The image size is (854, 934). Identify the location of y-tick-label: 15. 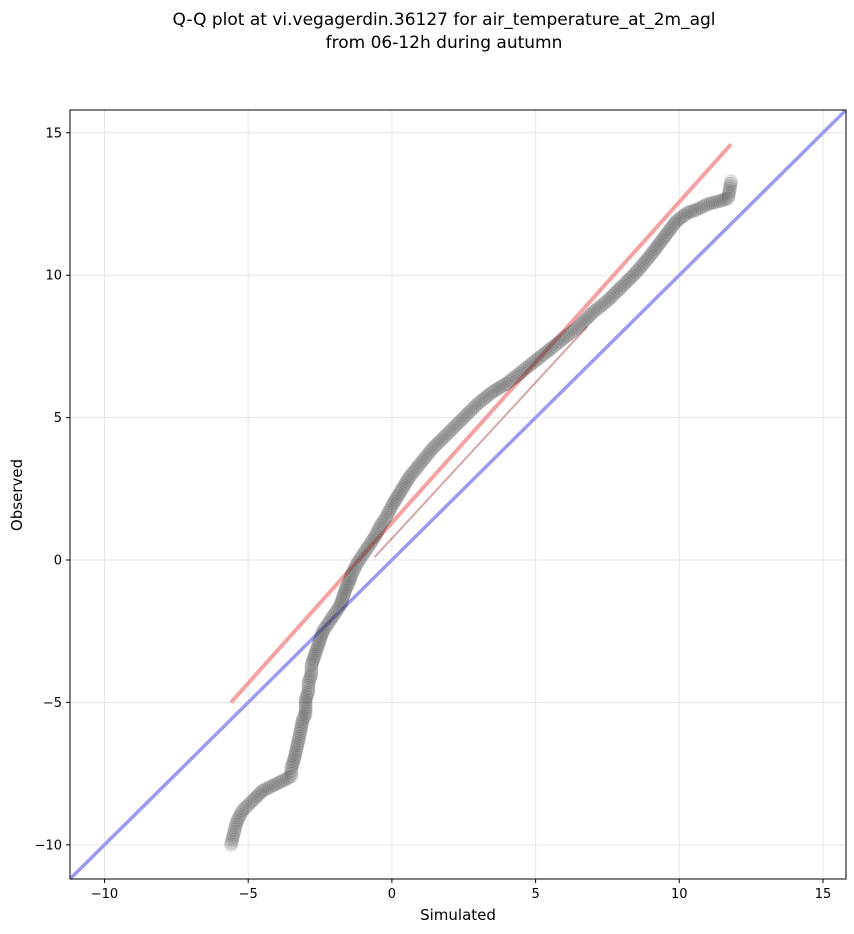
(53, 133).